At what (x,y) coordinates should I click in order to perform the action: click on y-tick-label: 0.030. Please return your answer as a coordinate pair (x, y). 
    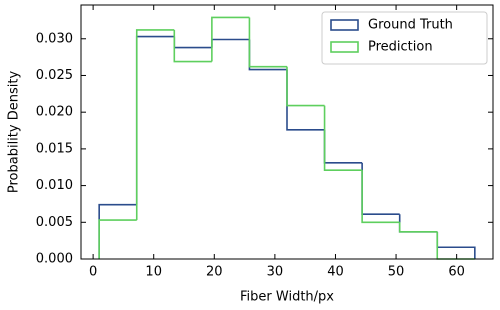
    Looking at the image, I should click on (54, 38).